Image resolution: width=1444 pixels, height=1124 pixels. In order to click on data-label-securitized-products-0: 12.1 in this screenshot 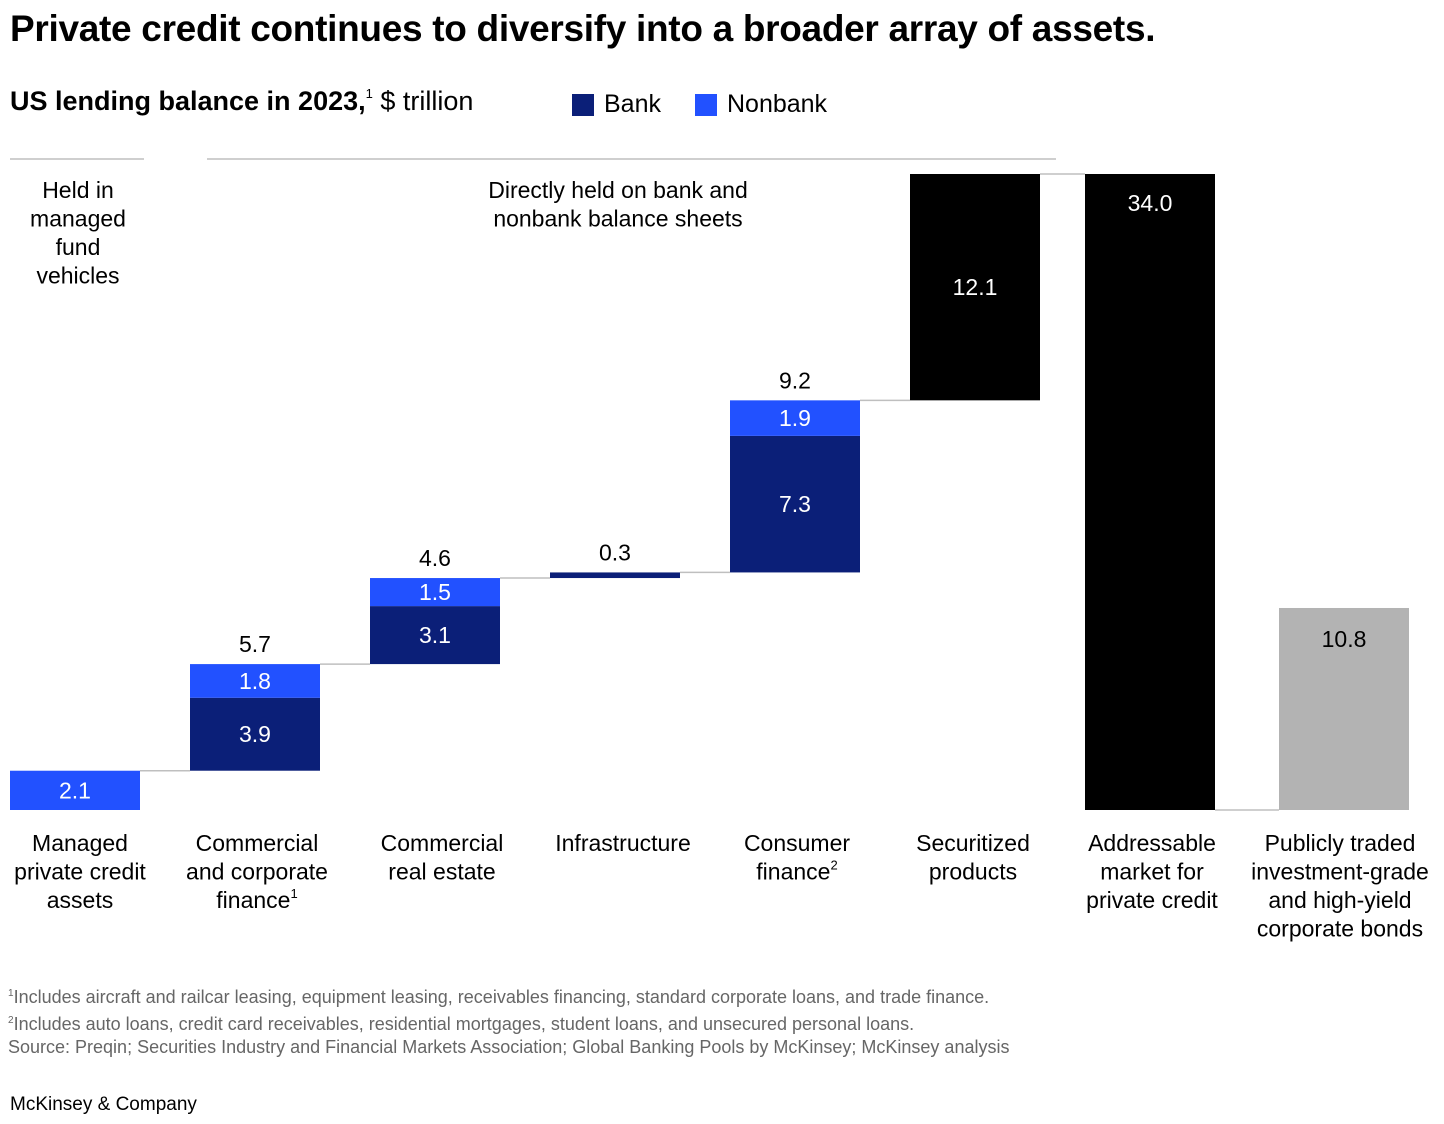, I will do `click(975, 287)`.